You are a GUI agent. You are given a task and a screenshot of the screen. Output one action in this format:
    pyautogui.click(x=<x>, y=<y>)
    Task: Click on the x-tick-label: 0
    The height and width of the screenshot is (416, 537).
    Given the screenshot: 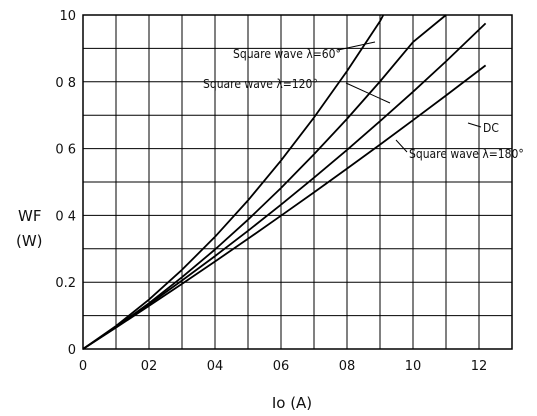 What is the action you would take?
    pyautogui.click(x=83, y=366)
    